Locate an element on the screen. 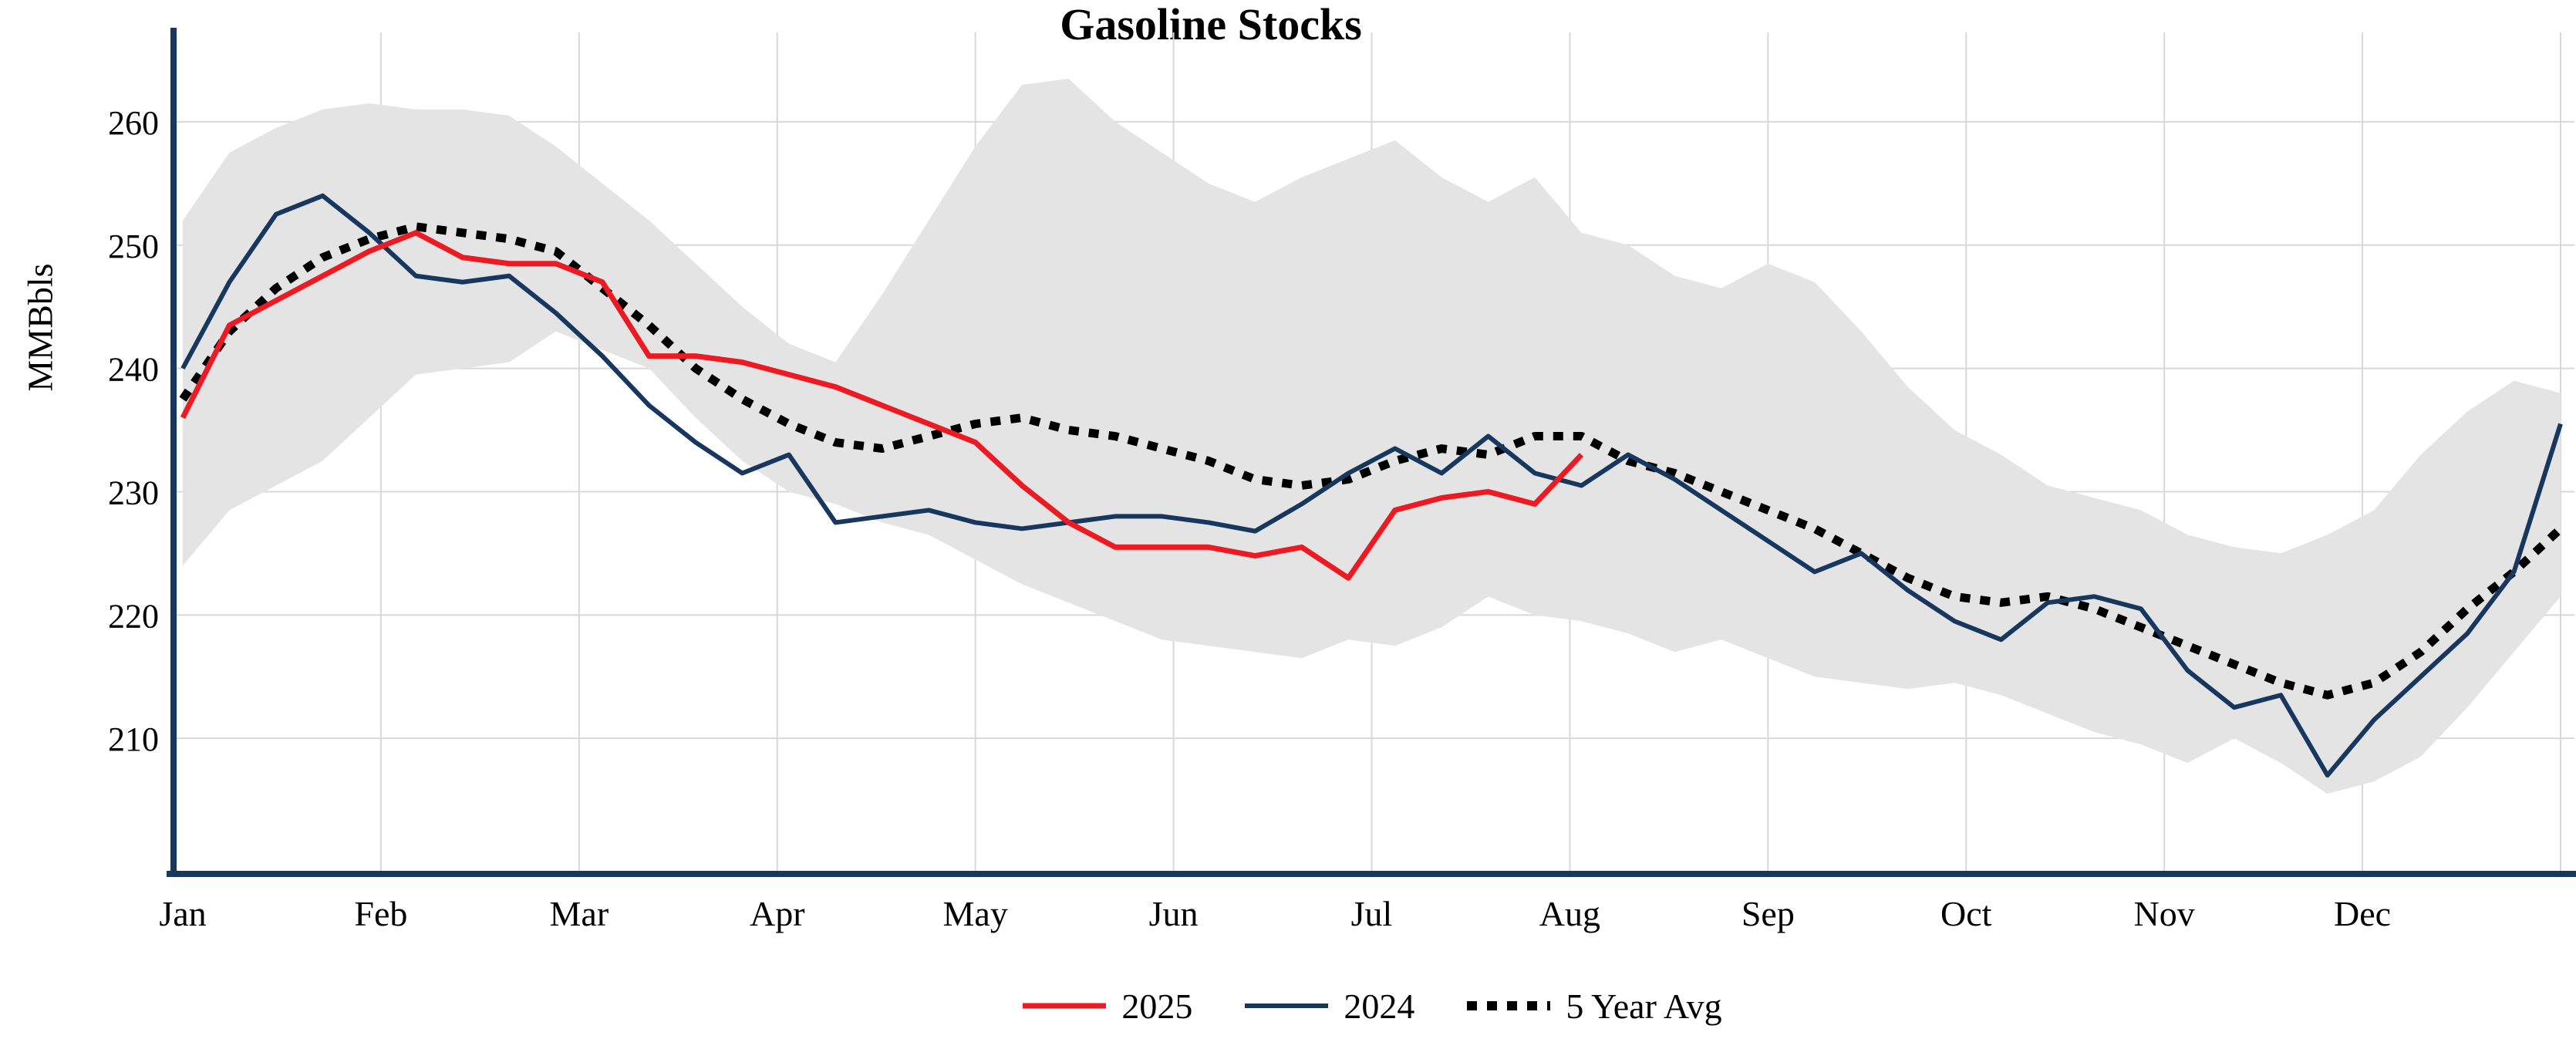 This screenshot has height=1049, width=2576. legend-item-2025: 2025 is located at coordinates (1106, 1006).